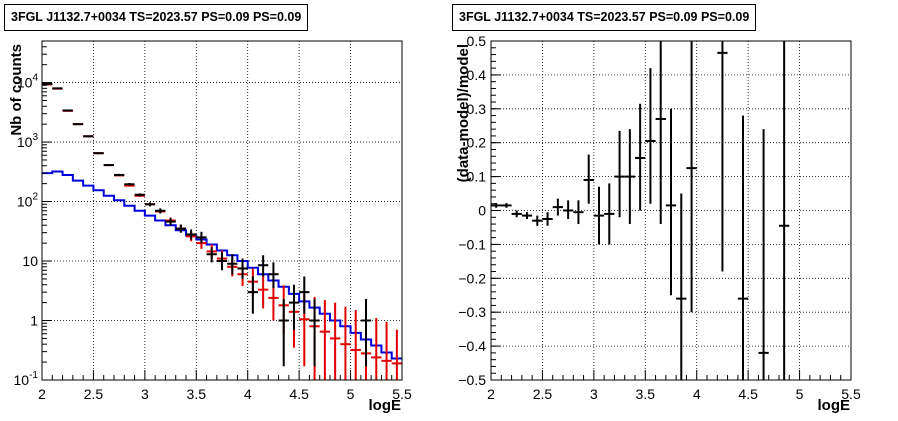 The height and width of the screenshot is (421, 898). I want to click on y-tick-label: 10, so click(30, 261).